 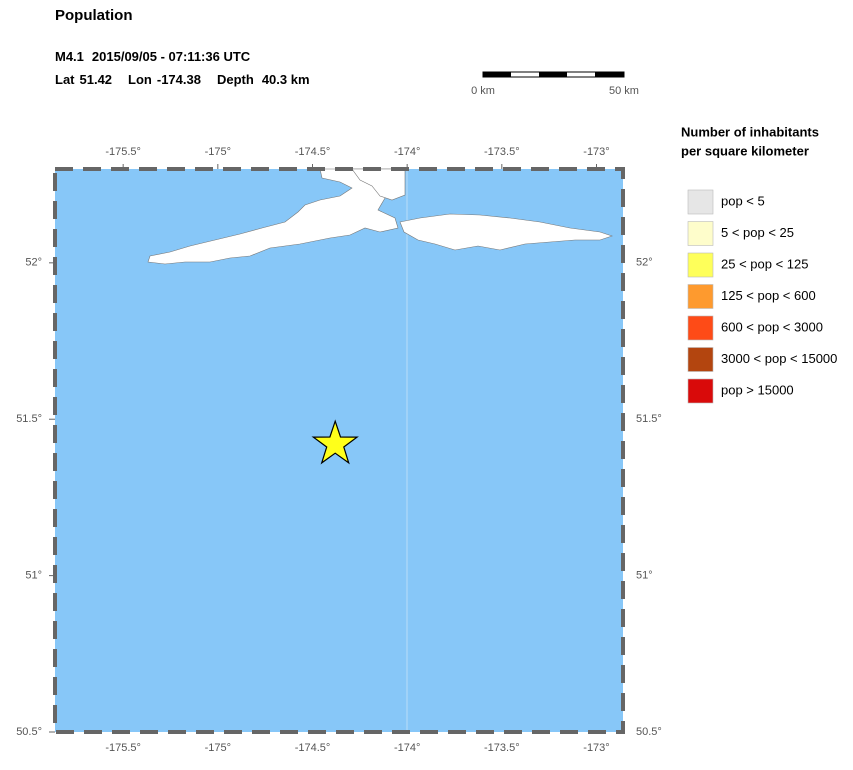 What do you see at coordinates (757, 389) in the screenshot?
I see `legend-label: pop > 15000` at bounding box center [757, 389].